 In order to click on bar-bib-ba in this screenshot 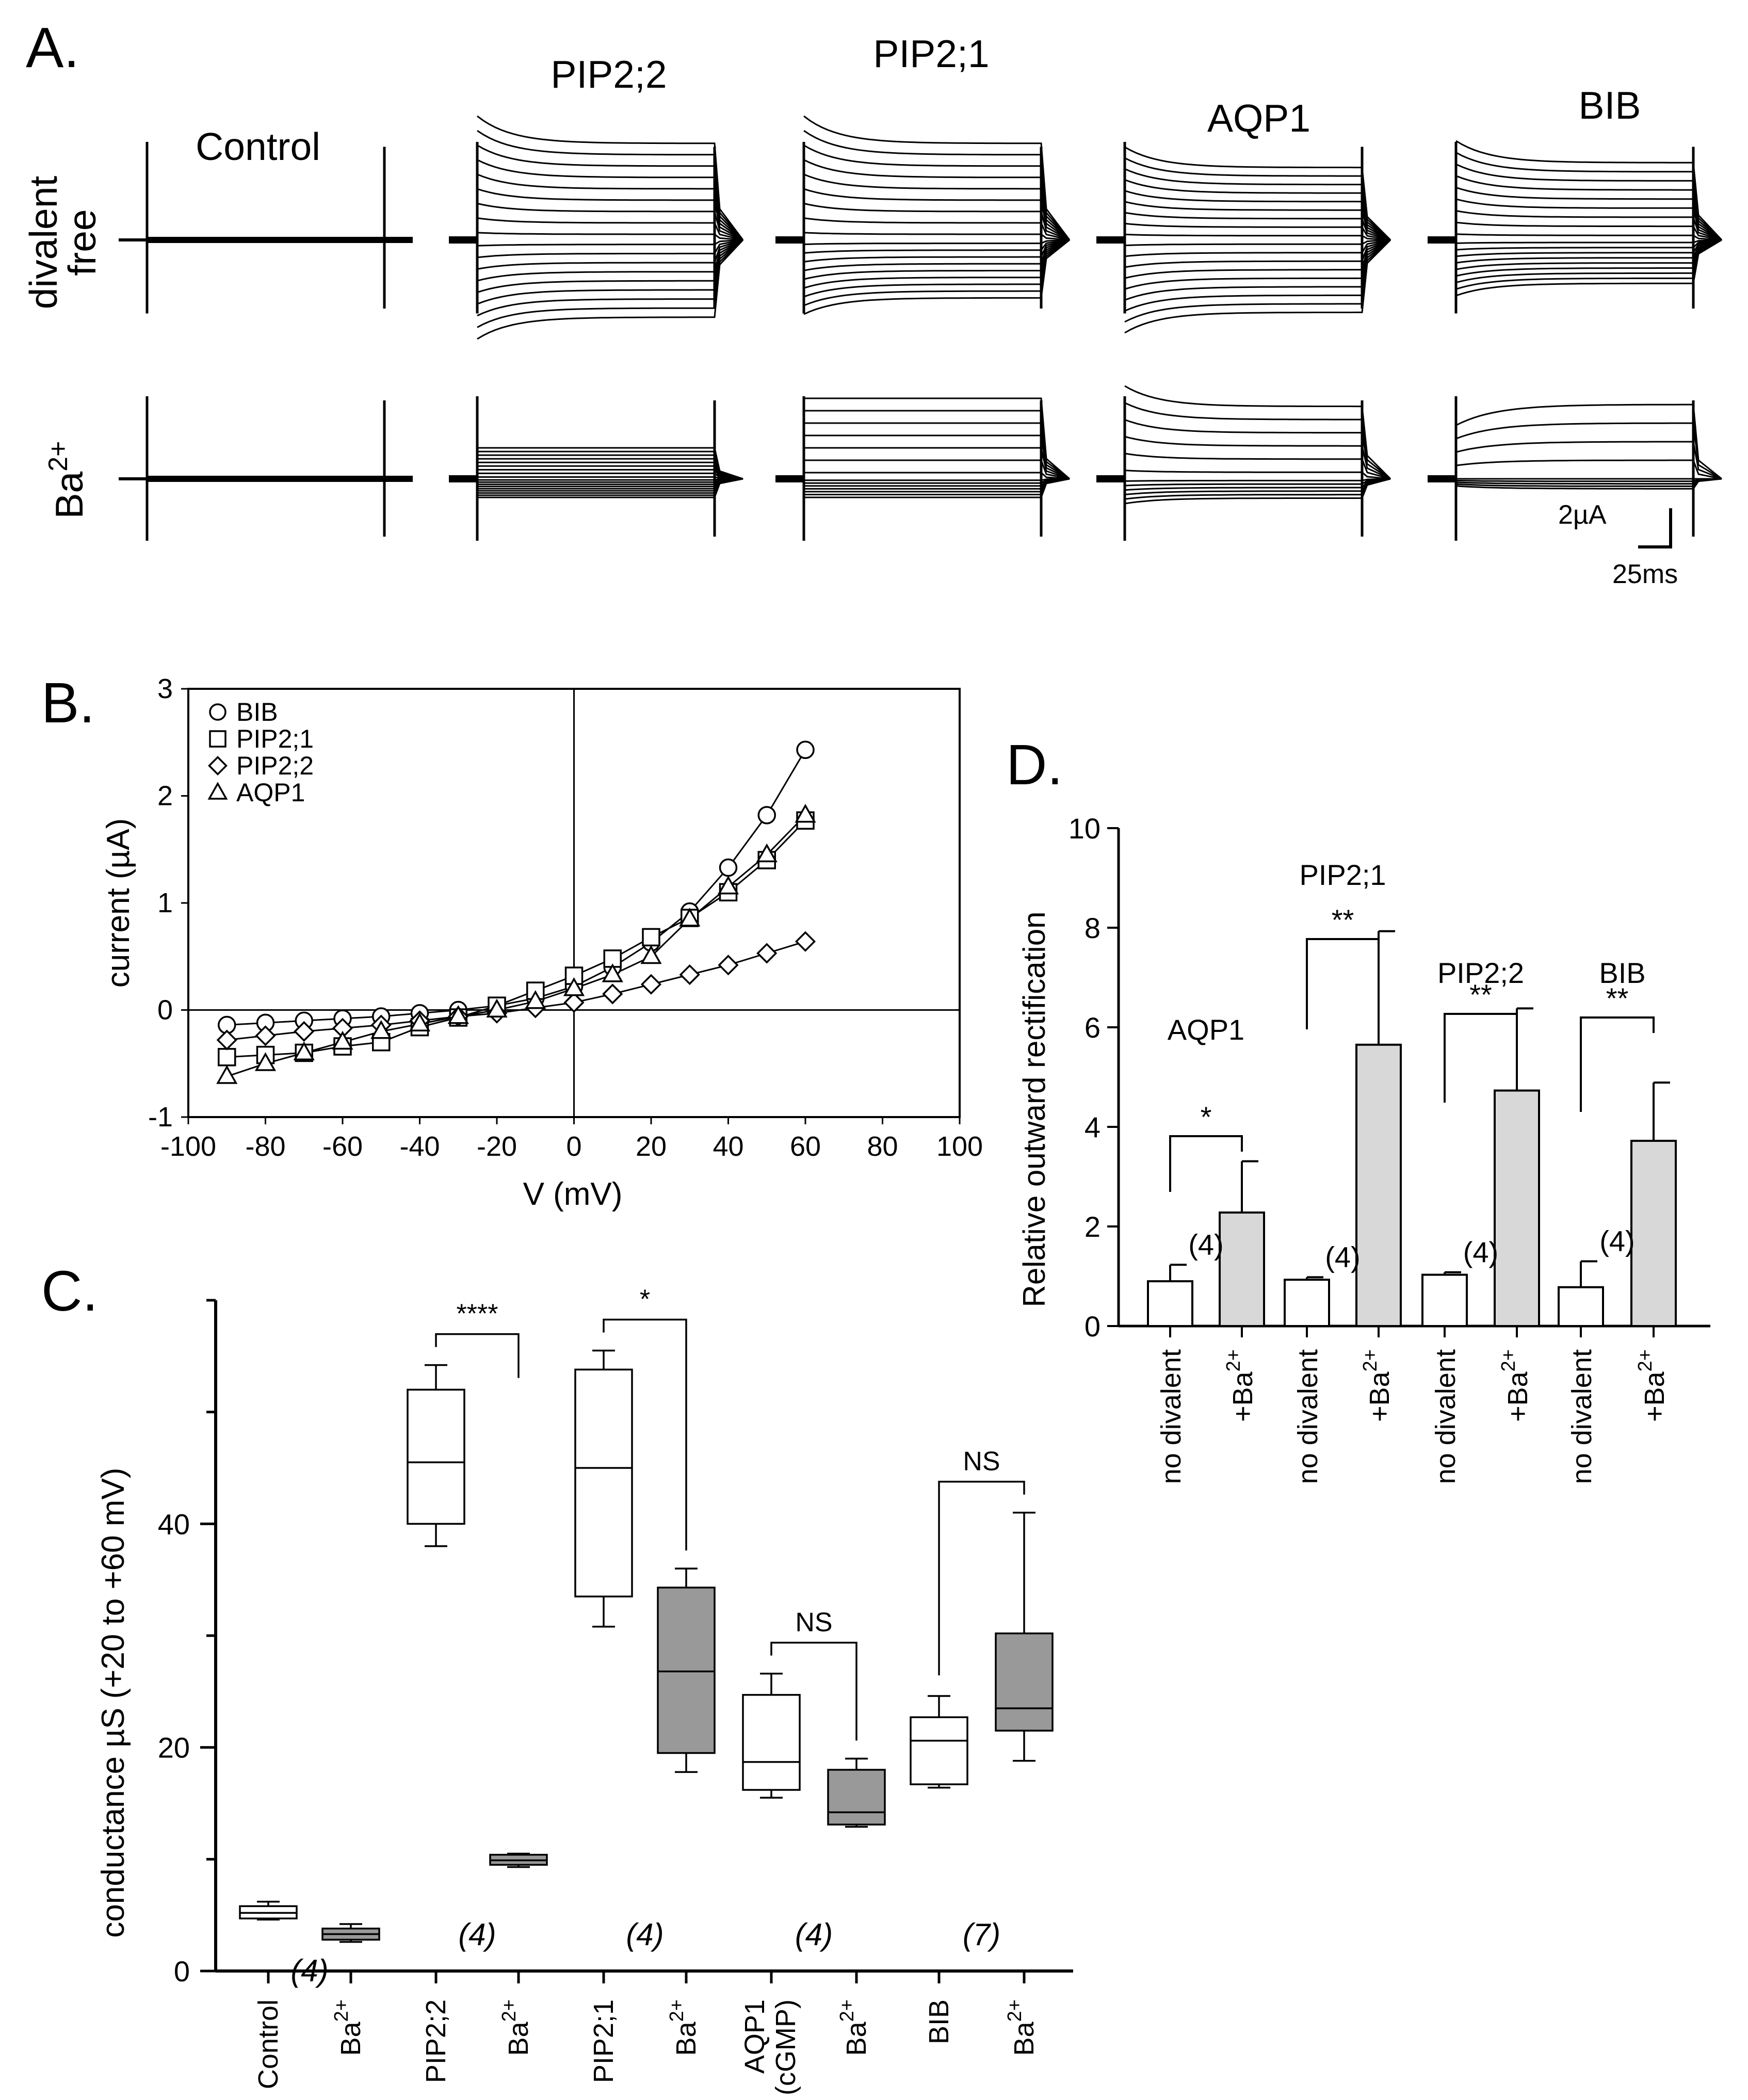, I will do `click(1654, 1234)`.